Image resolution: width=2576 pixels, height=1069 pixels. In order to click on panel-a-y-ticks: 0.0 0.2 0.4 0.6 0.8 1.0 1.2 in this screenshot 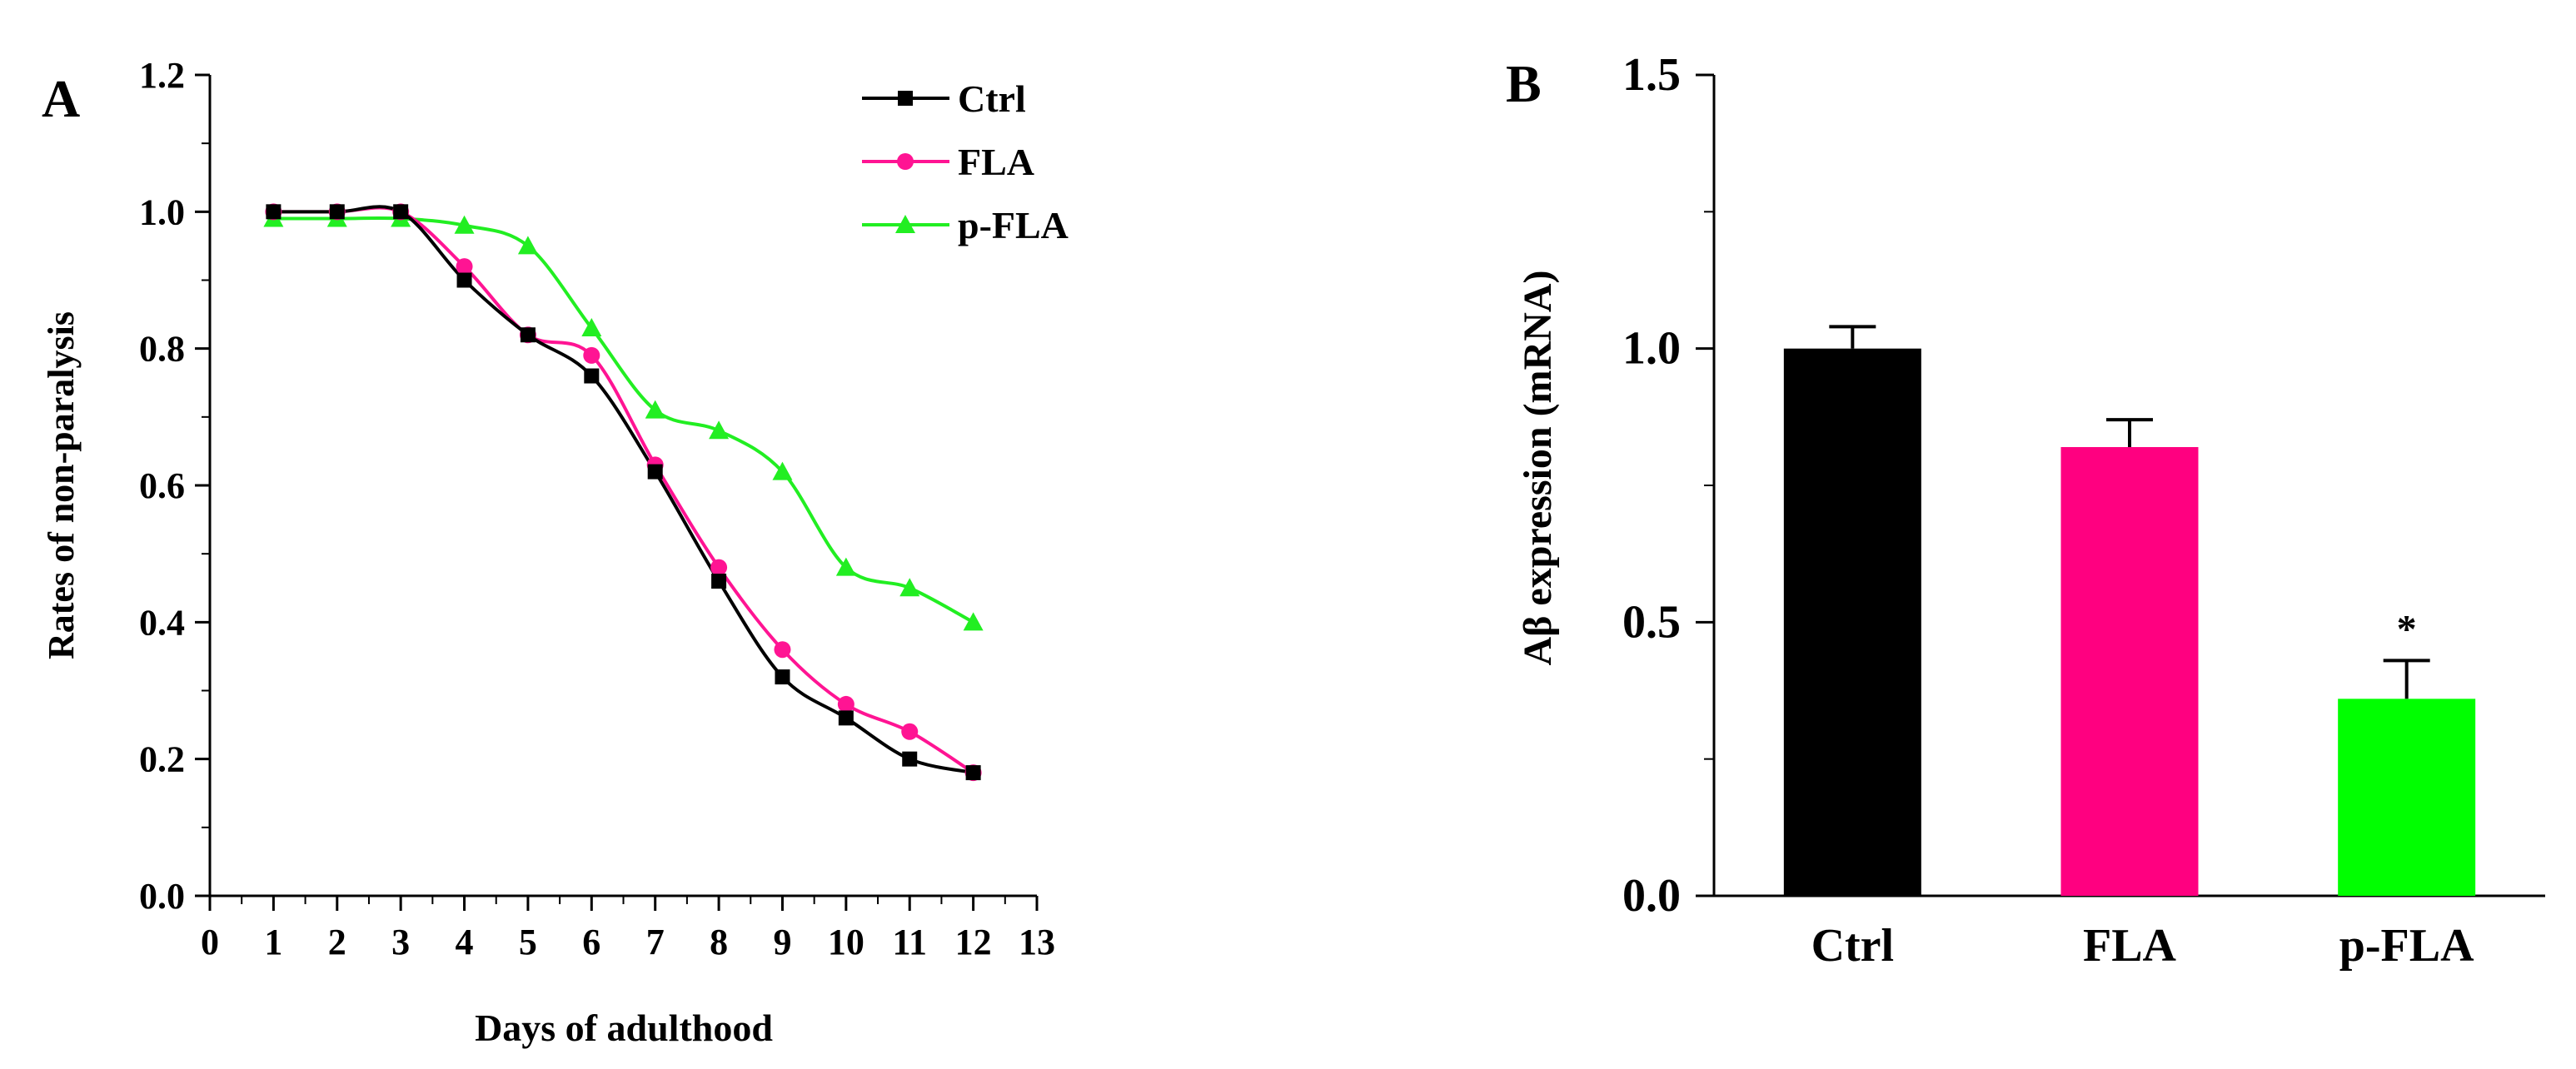, I will do `click(174, 486)`.